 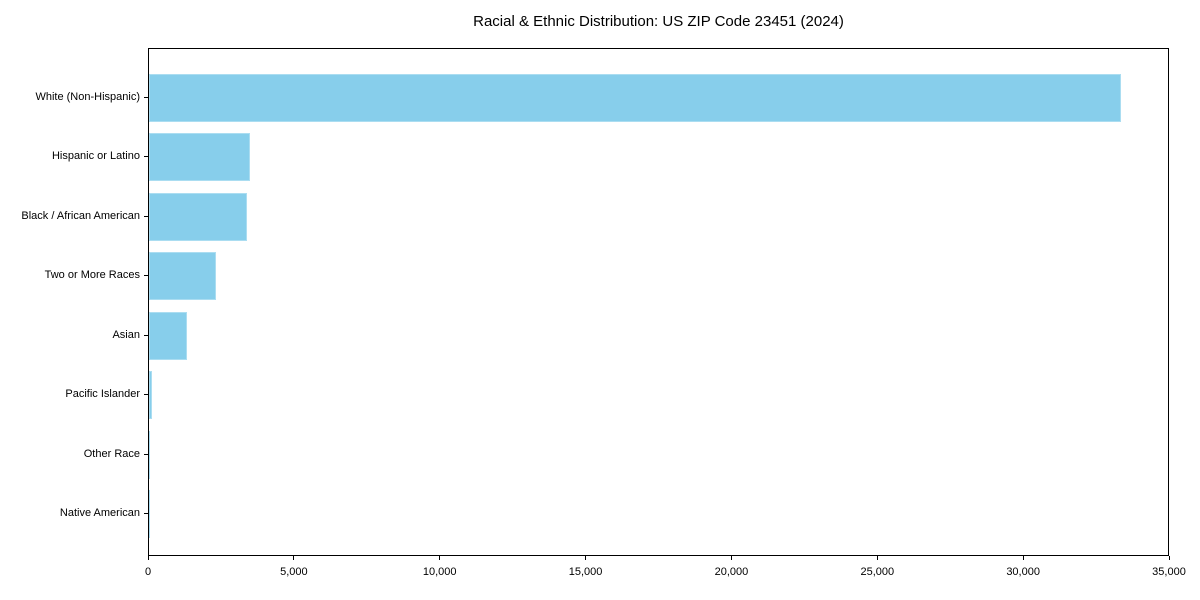 What do you see at coordinates (585, 572) in the screenshot?
I see `x-tick-label: 15,000` at bounding box center [585, 572].